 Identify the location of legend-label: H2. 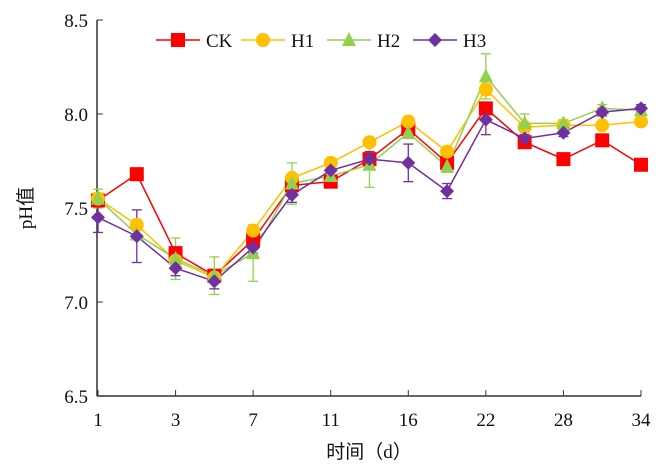
(388, 41).